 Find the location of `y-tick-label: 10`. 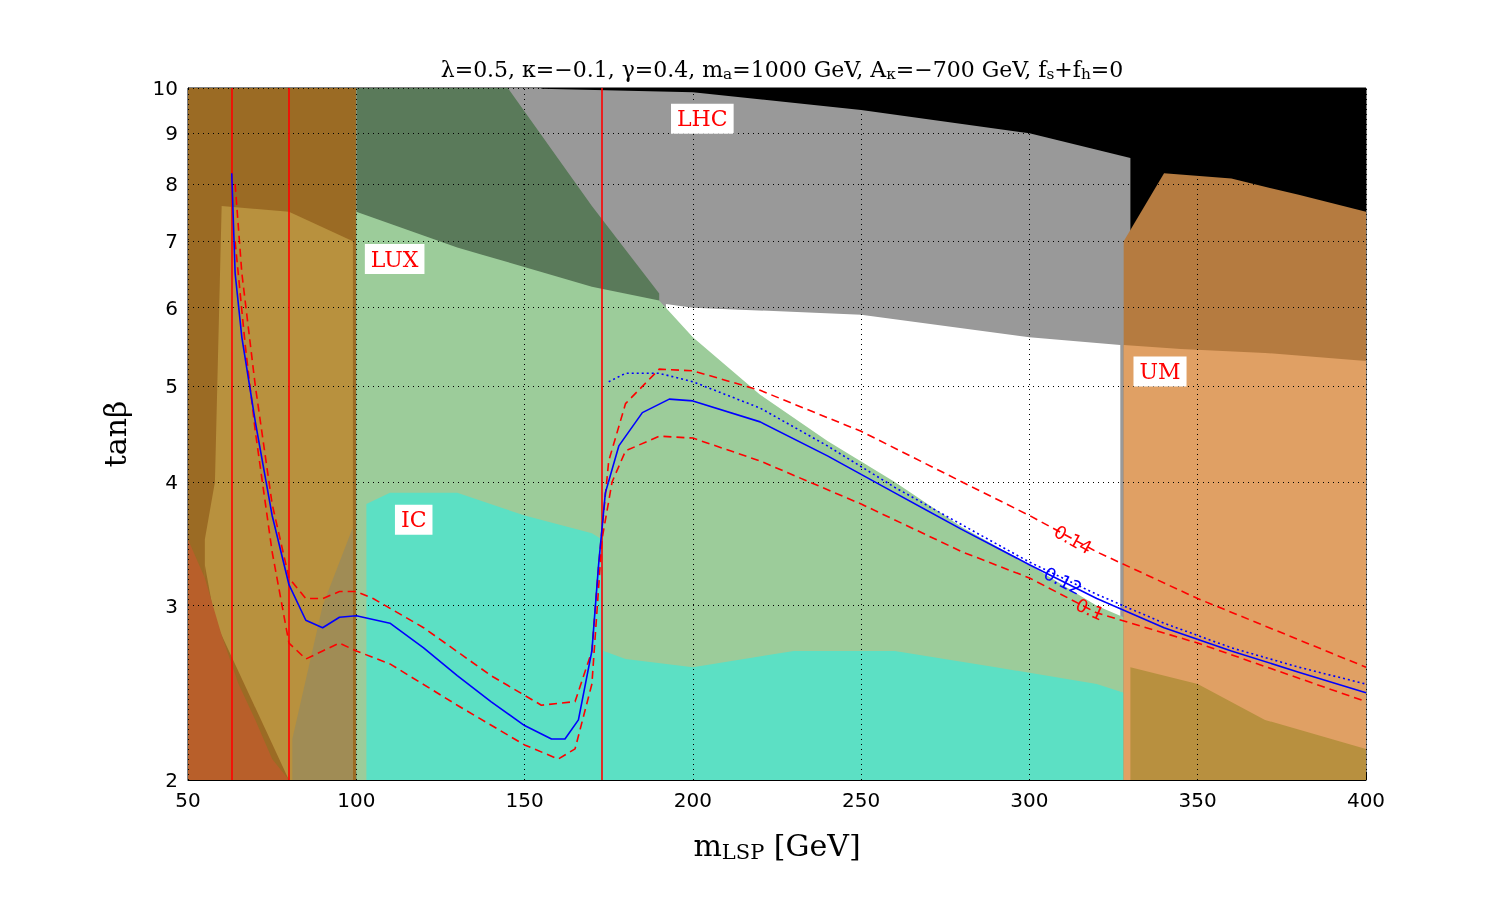

y-tick-label: 10 is located at coordinates (165, 88).